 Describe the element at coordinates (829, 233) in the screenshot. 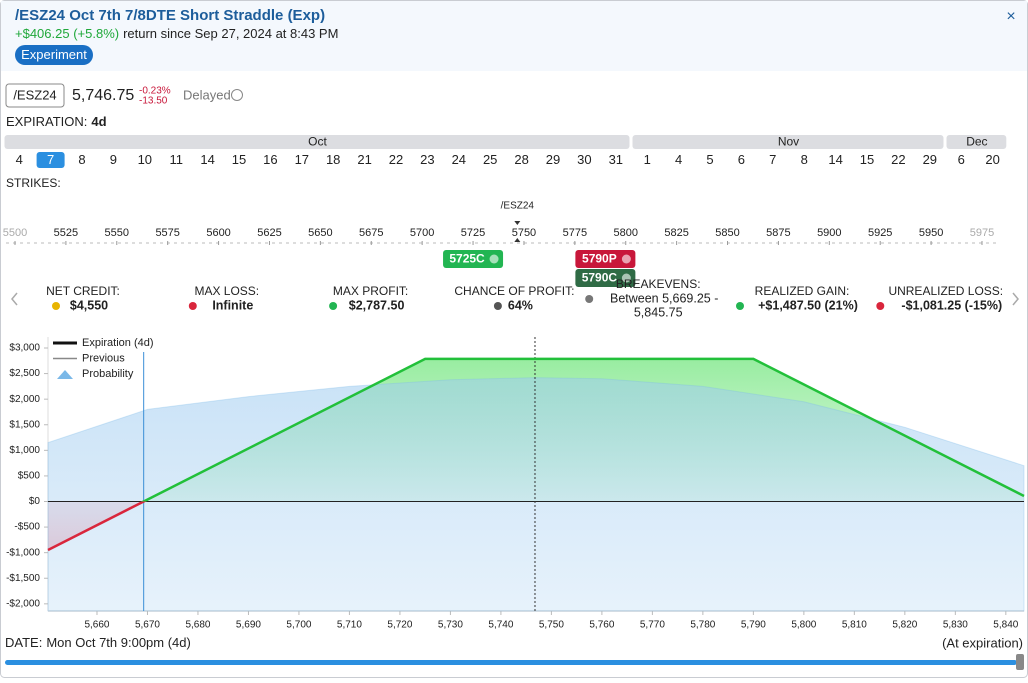

I see `strike-label: 5900` at that location.